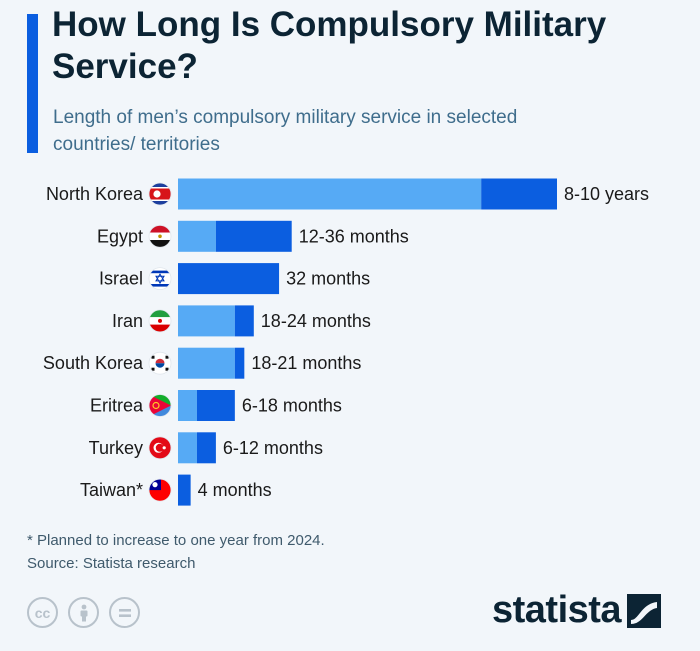  Describe the element at coordinates (111, 490) in the screenshot. I see `category-label: Taiwan*` at that location.